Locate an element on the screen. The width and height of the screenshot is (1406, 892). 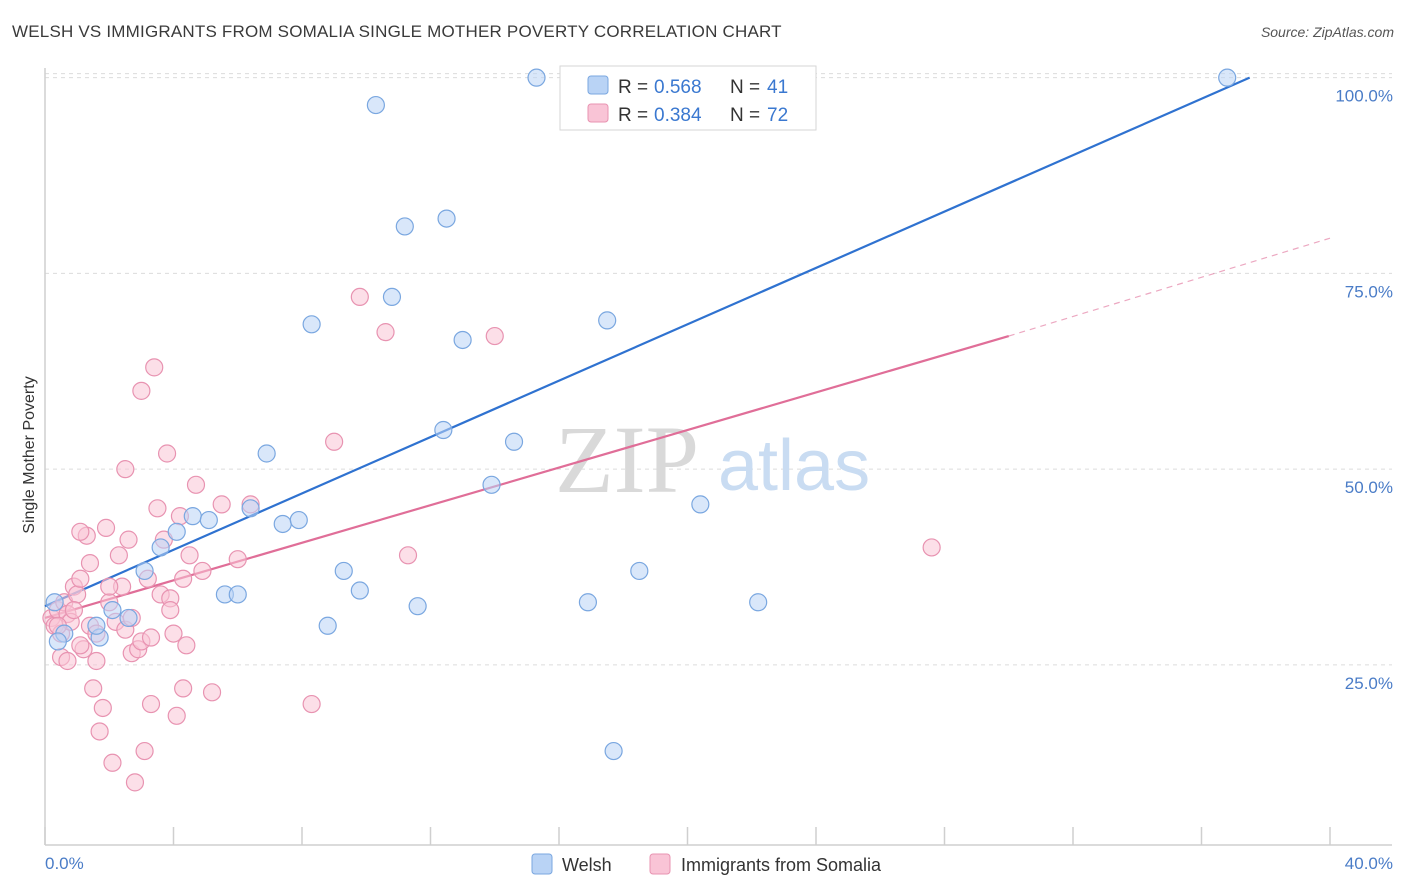
watermark-zip: ZIP is located at coordinates (627, 459).